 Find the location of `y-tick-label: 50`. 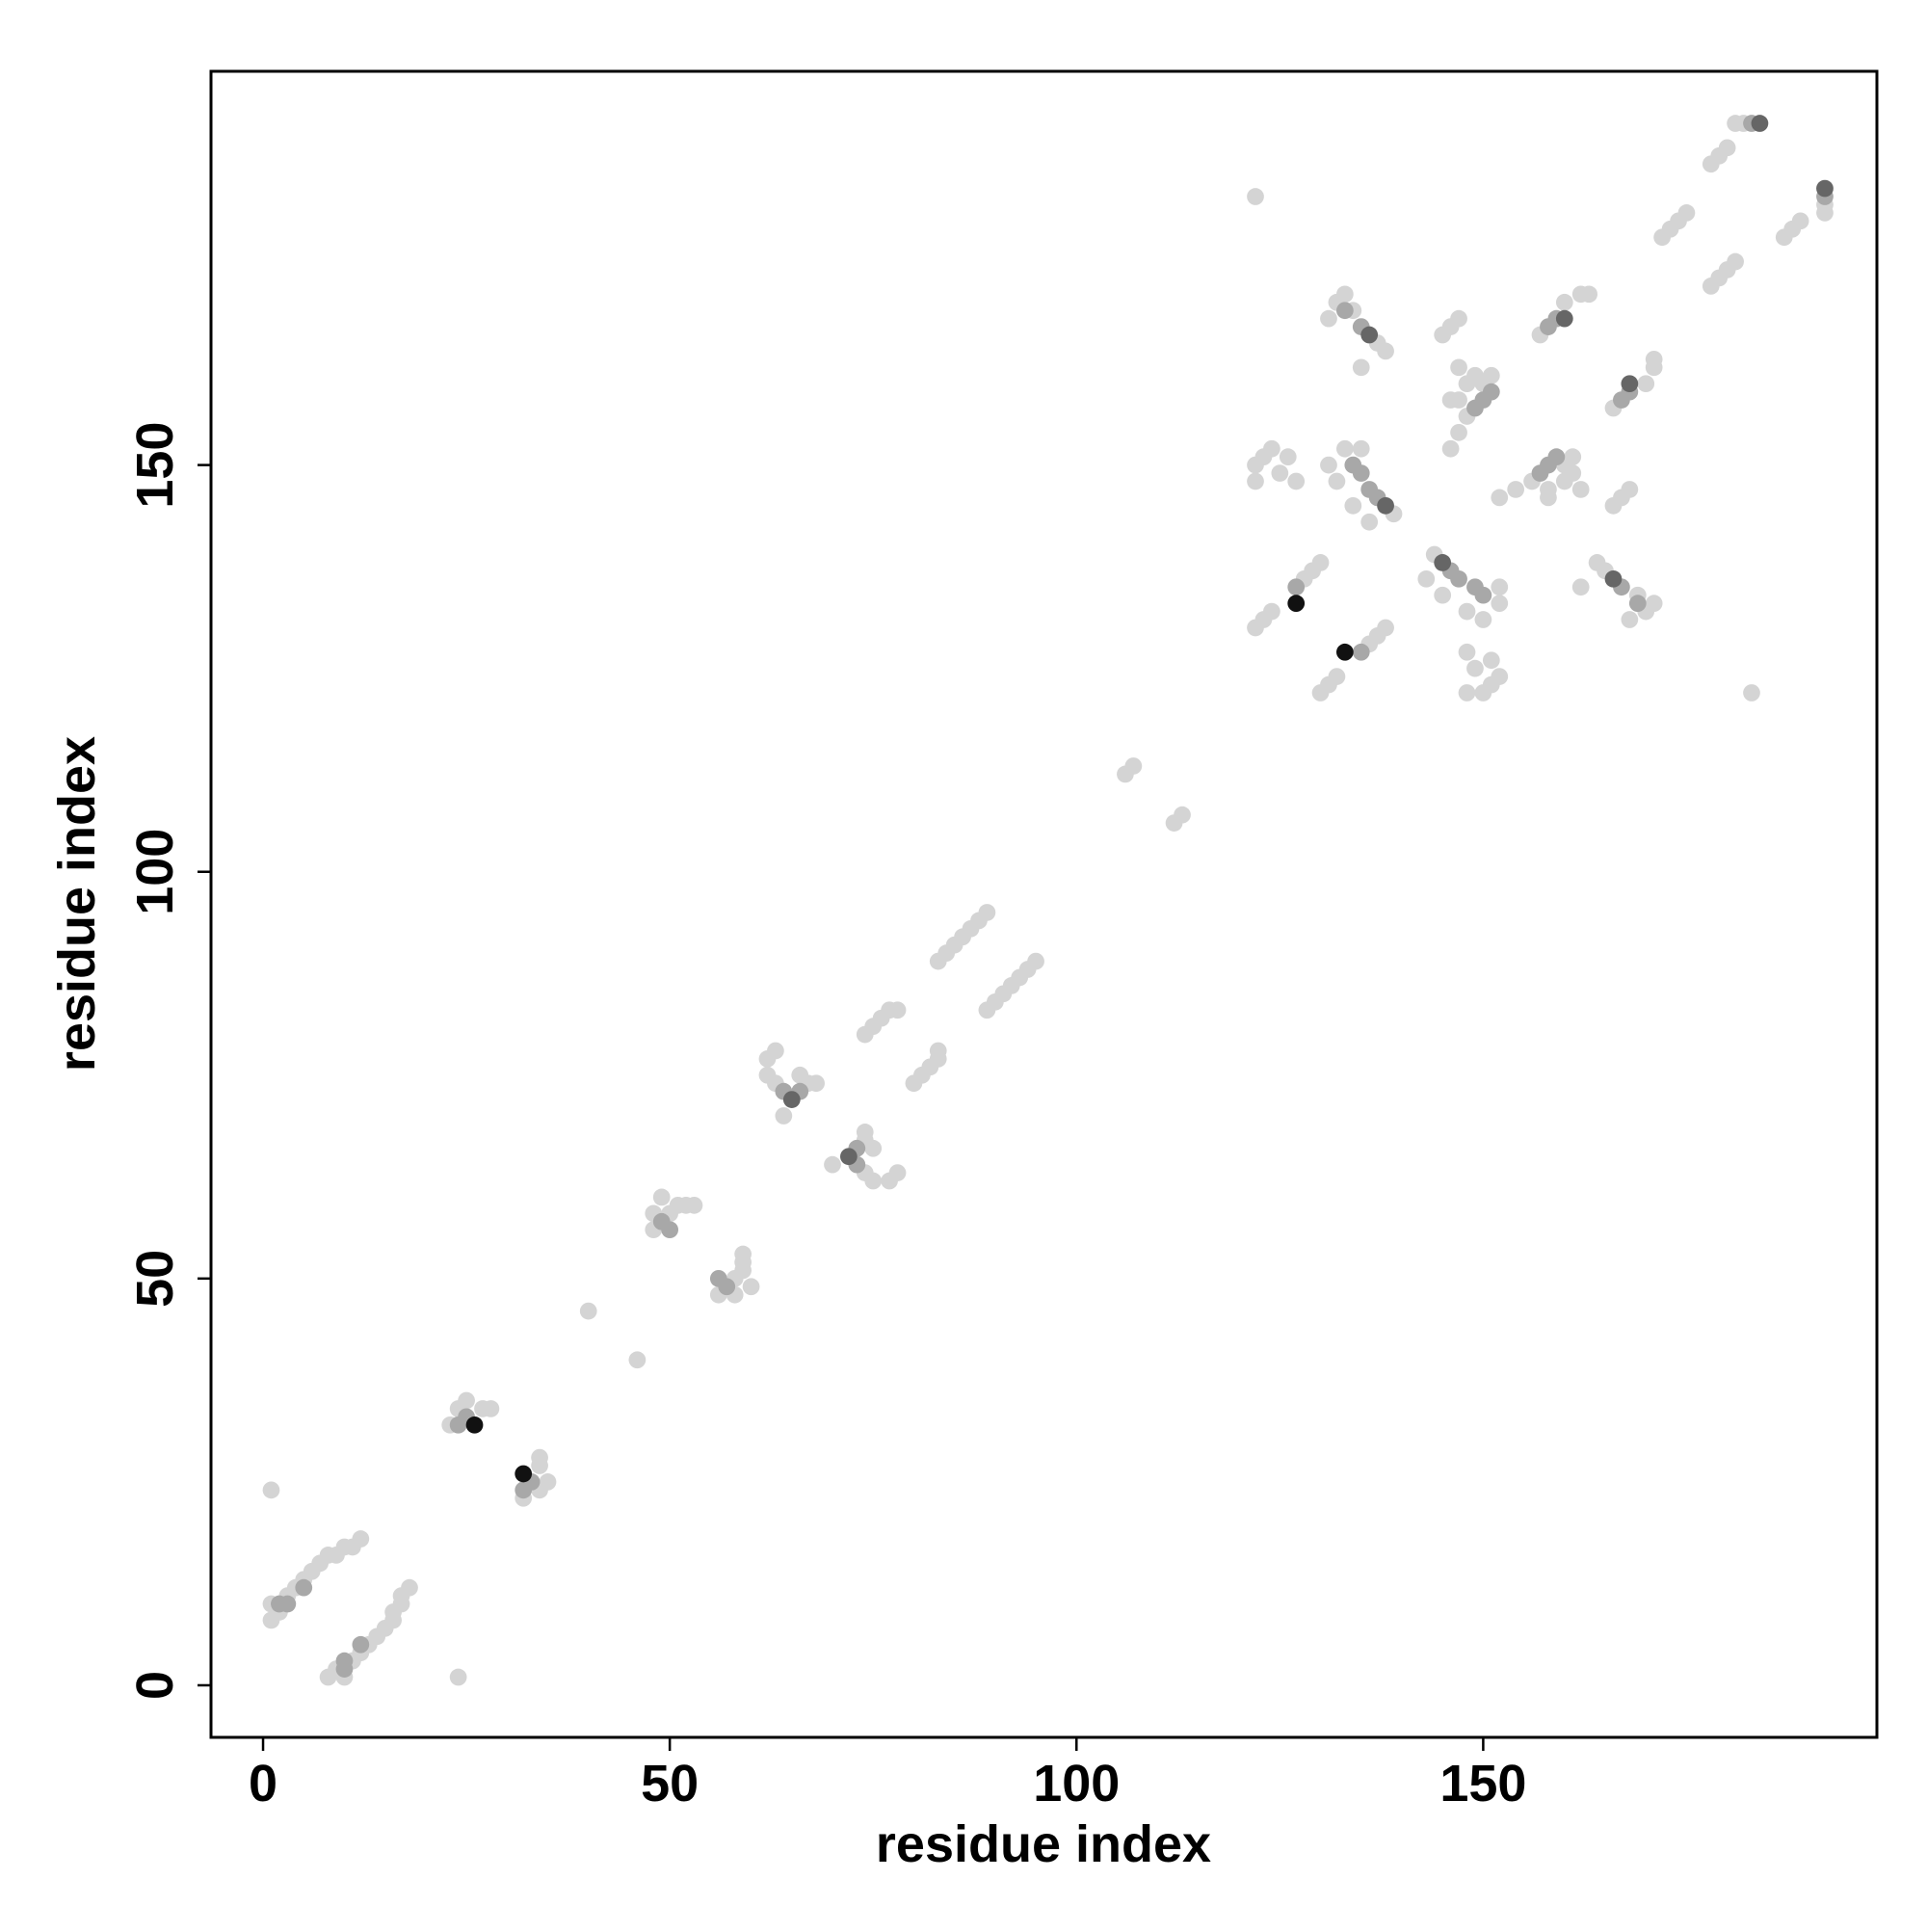

y-tick-label: 50 is located at coordinates (155, 1279).